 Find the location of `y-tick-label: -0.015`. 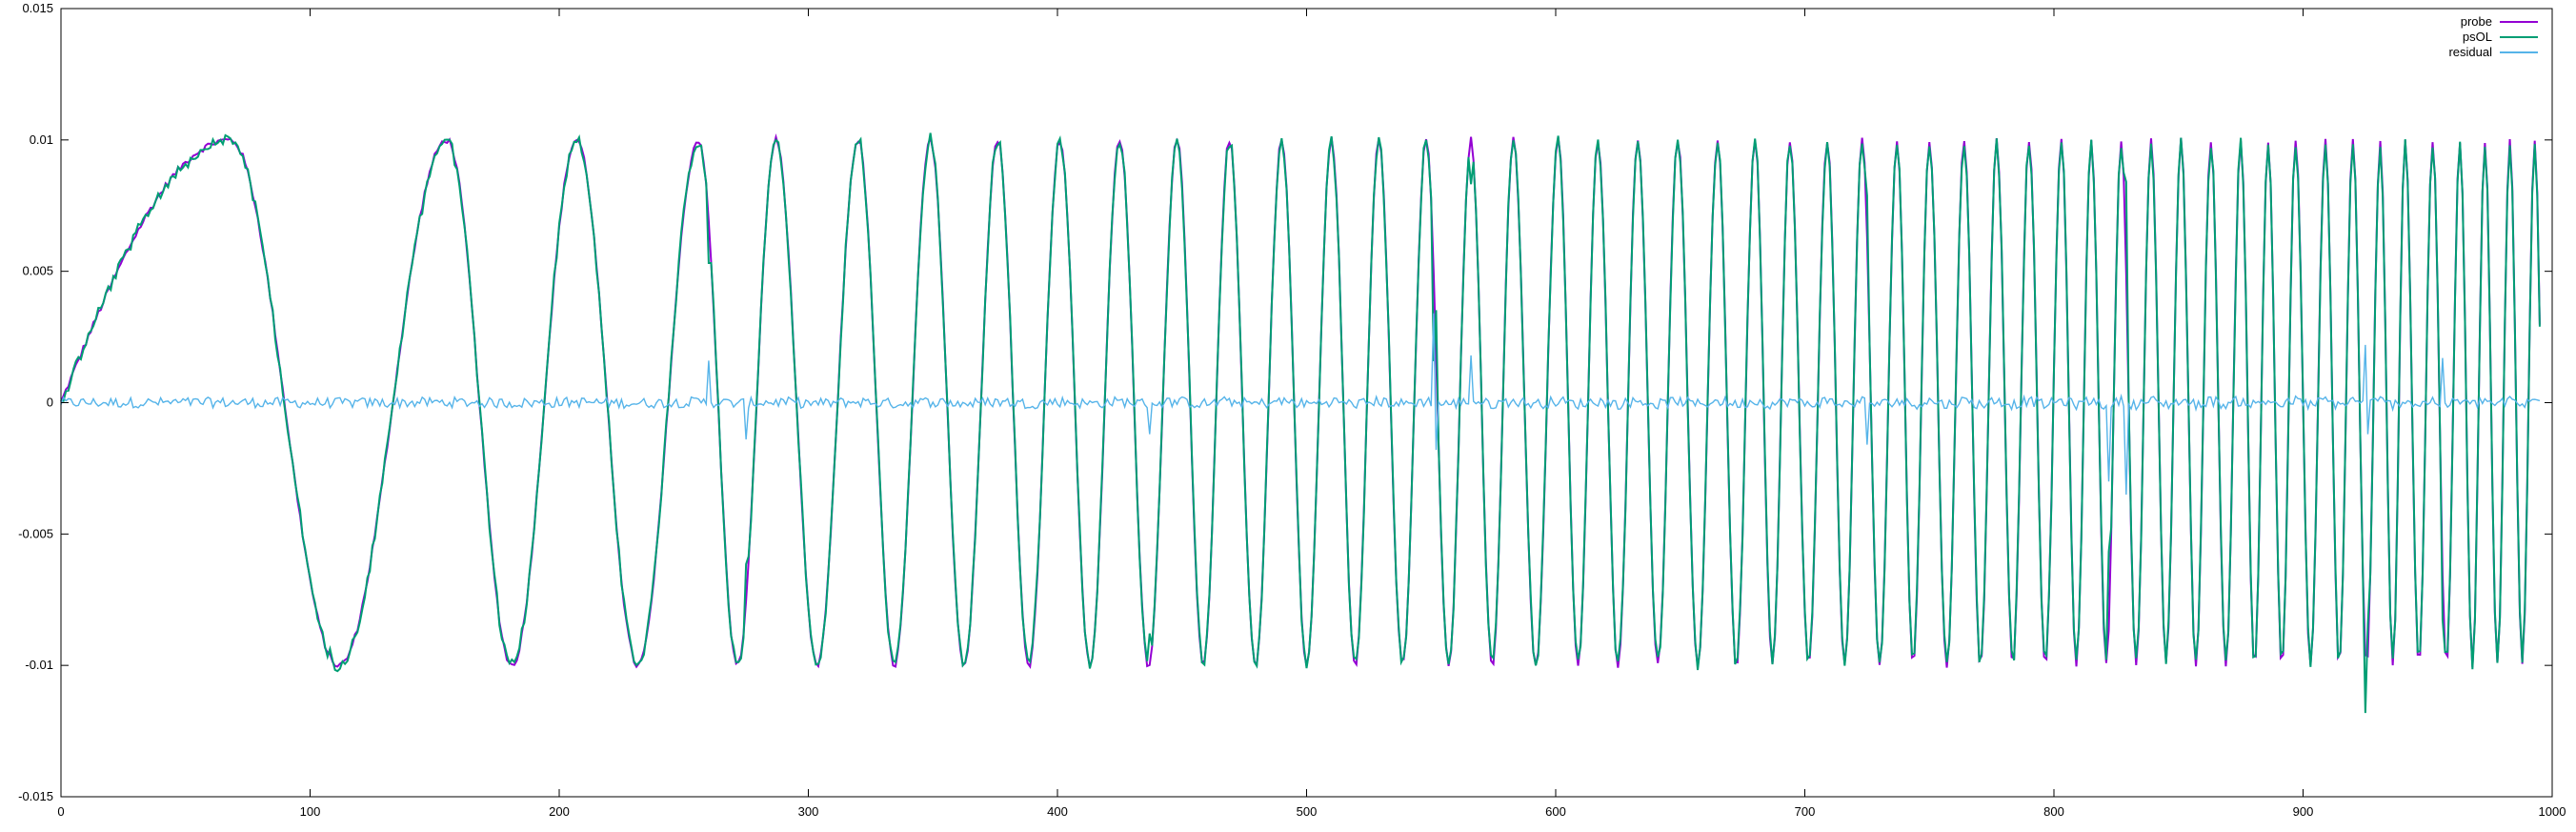

y-tick-label: -0.015 is located at coordinates (35, 796).